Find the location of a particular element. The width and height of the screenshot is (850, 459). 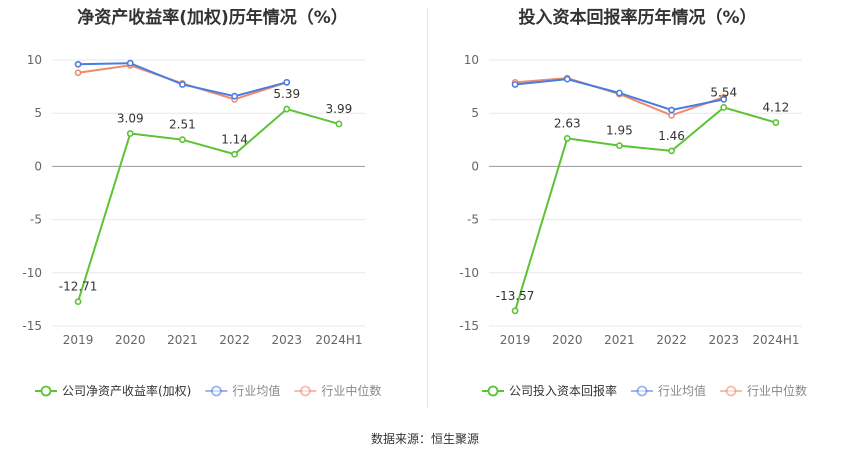

data-label: 4.12 is located at coordinates (776, 108).